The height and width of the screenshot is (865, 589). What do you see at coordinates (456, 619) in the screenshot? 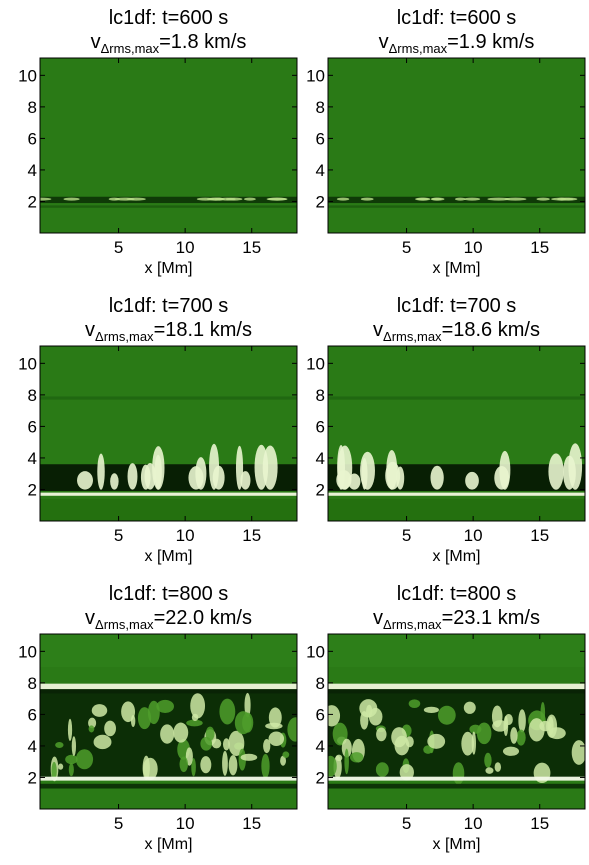
I see `panel-subtitle: vΔrms,max=23.1 km/s` at bounding box center [456, 619].